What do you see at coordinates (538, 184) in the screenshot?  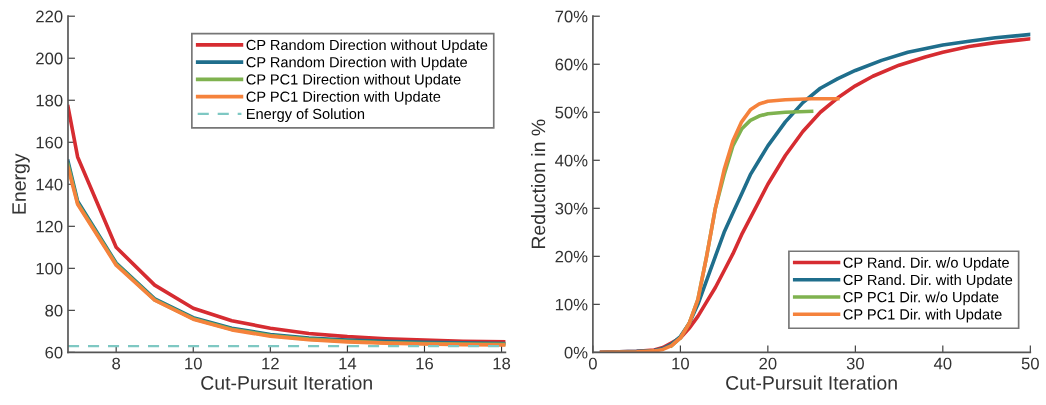 I see `y-axis-title: Reduction in %` at bounding box center [538, 184].